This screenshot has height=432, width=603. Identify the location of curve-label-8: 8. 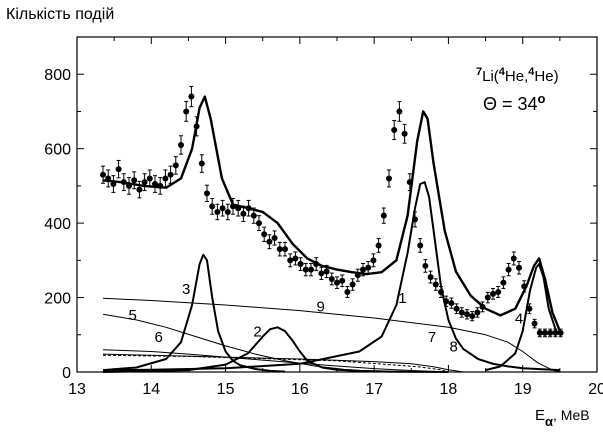
(453, 347).